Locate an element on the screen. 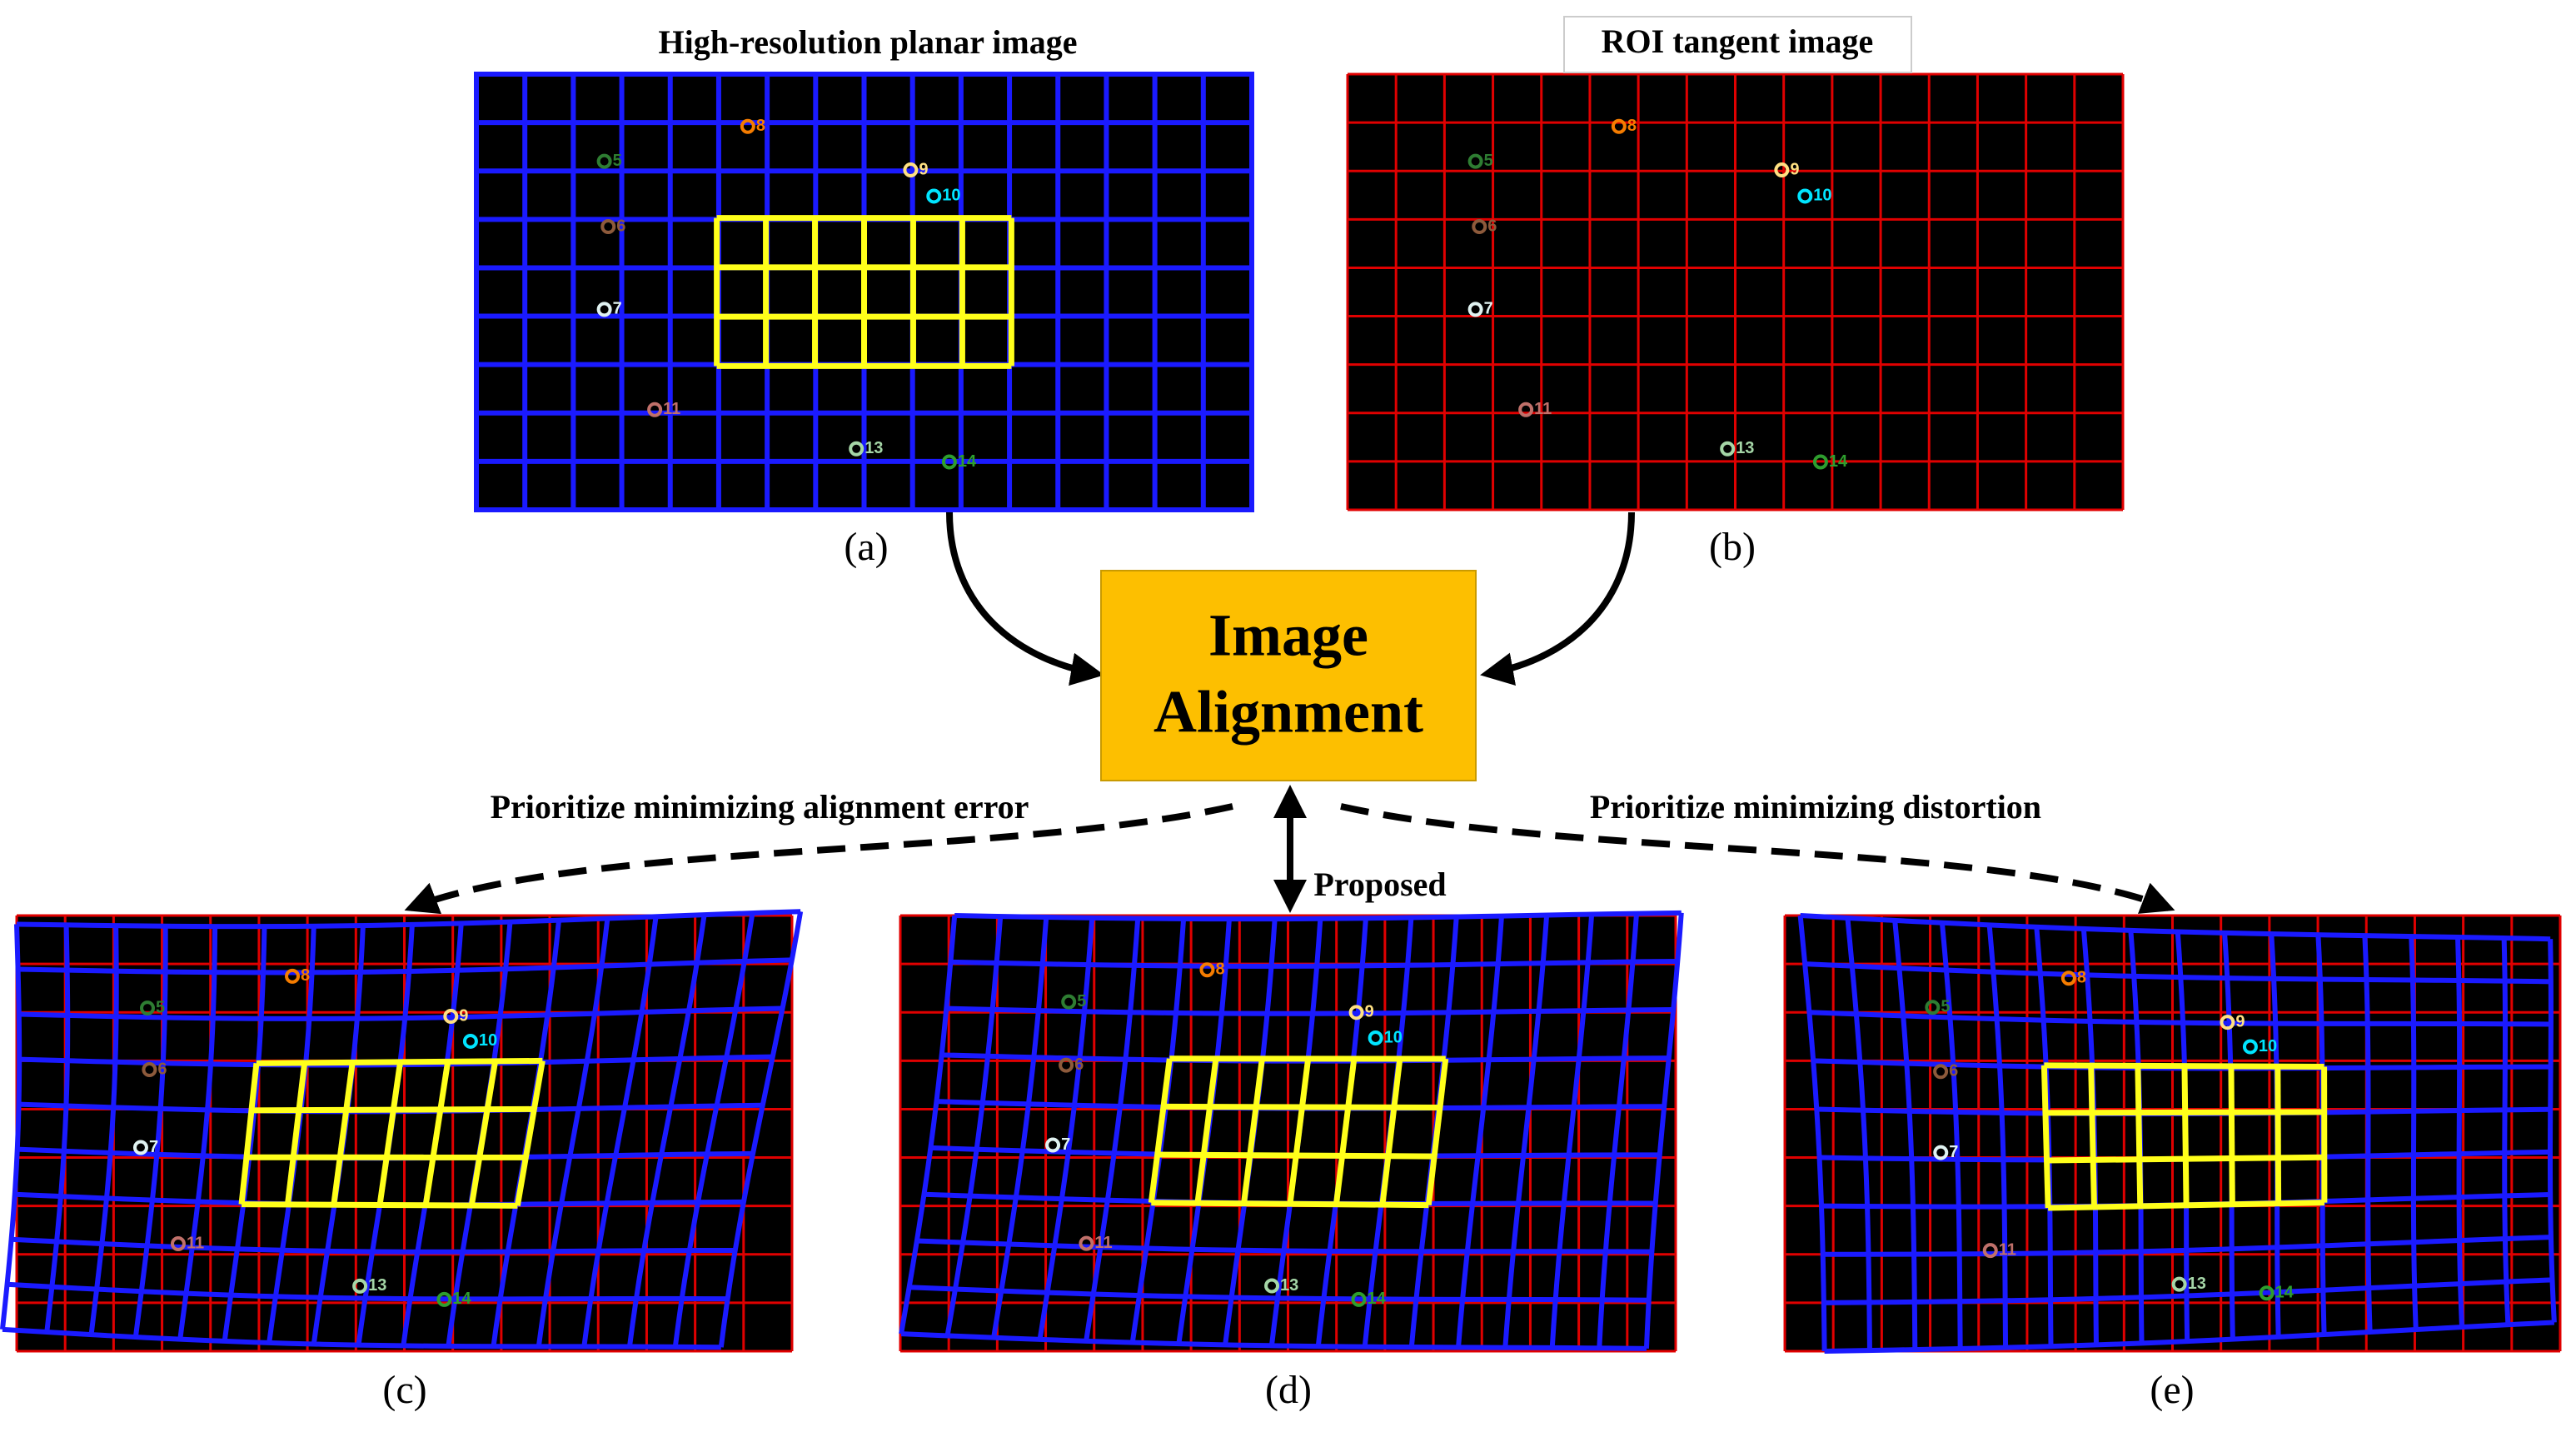  panel-title: High-resolution planar image is located at coordinates (867, 42).